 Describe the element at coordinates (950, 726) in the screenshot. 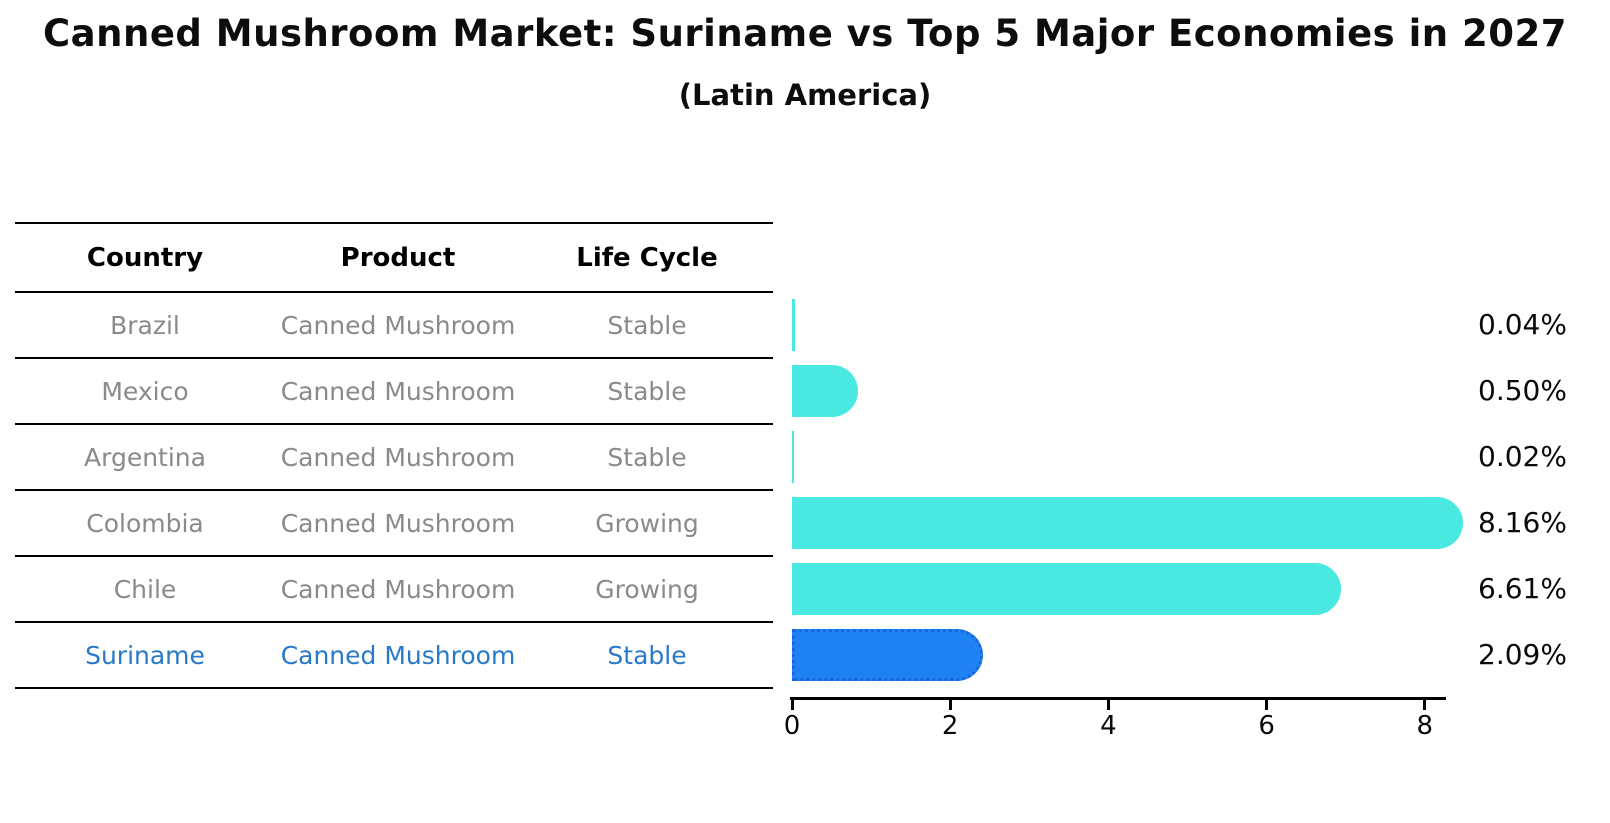

I see `x-axis-ticklabel-2: 2` at that location.